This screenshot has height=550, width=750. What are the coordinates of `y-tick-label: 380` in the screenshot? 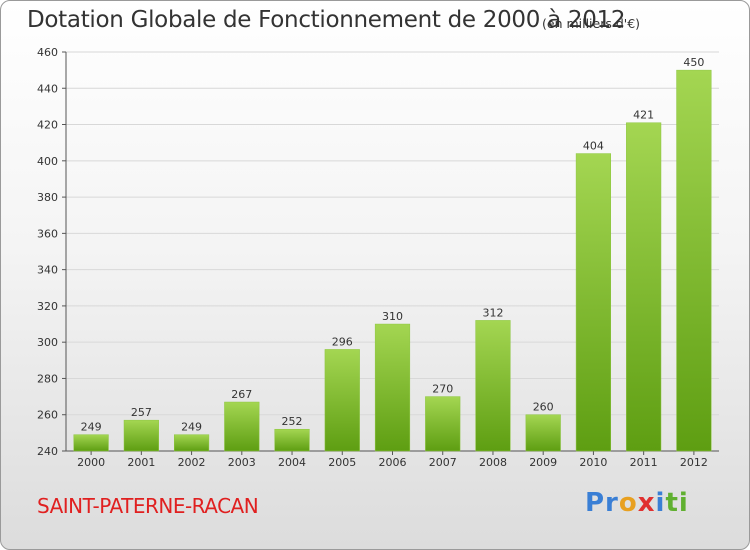 It's located at (47, 197).